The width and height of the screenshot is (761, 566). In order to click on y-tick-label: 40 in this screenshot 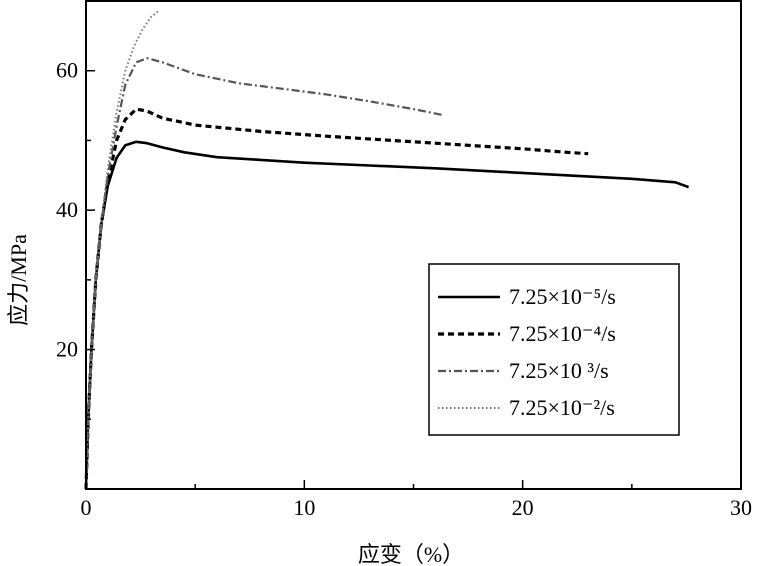, I will do `click(67, 209)`.